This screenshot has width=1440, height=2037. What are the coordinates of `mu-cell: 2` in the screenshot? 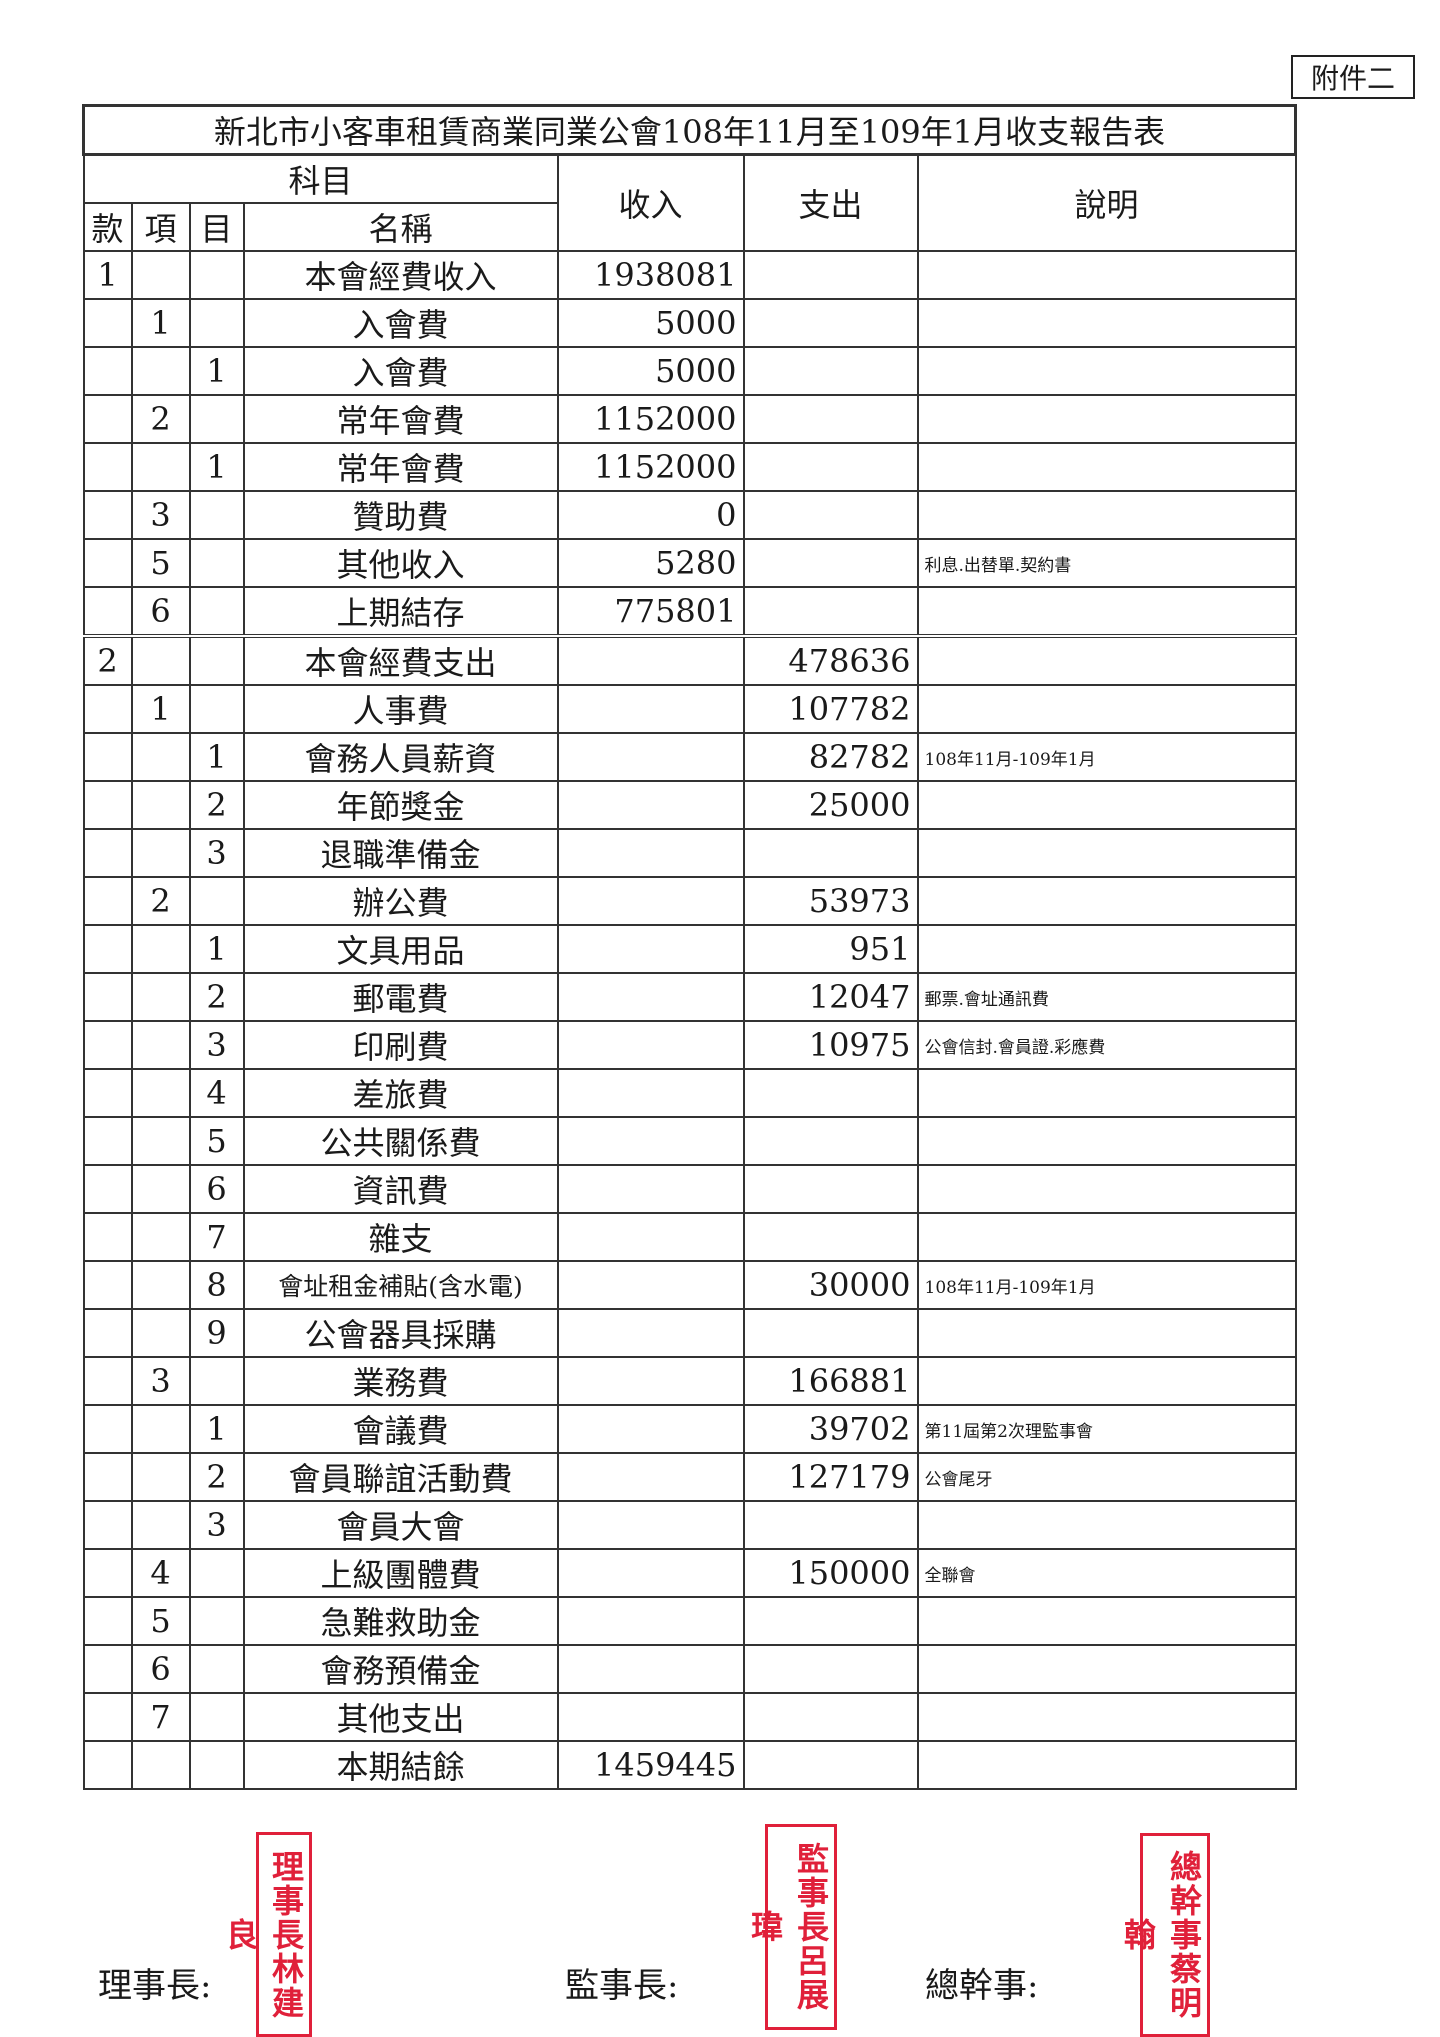 It's located at (216, 805).